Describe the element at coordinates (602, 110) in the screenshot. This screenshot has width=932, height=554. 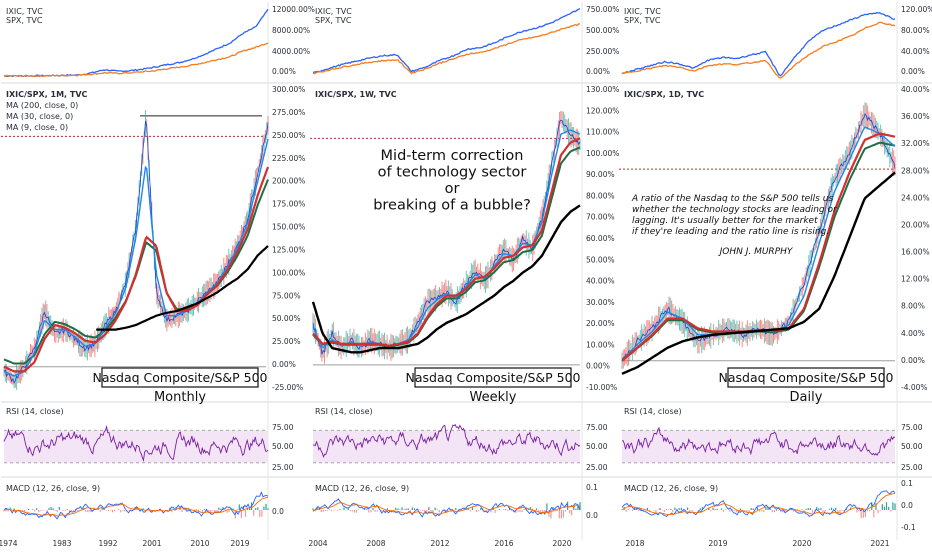
I see `main-axis-tick: 120.00%` at that location.